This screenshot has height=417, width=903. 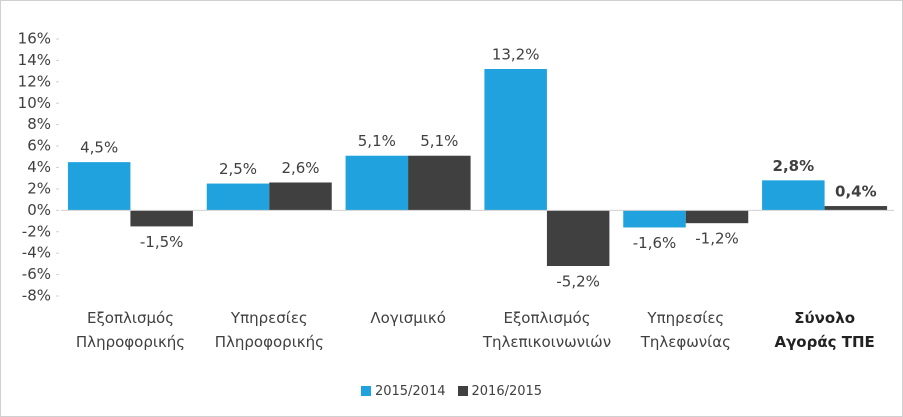 I want to click on data-label: 4,5%, so click(x=99, y=148).